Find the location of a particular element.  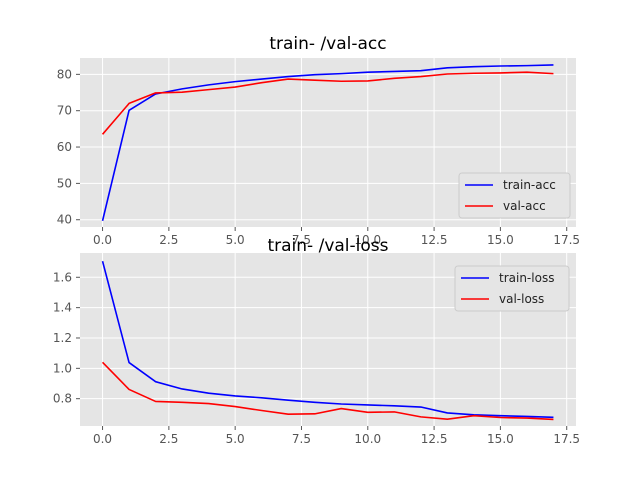

accuracy-x-tick-label: 17.5 is located at coordinates (566, 240).